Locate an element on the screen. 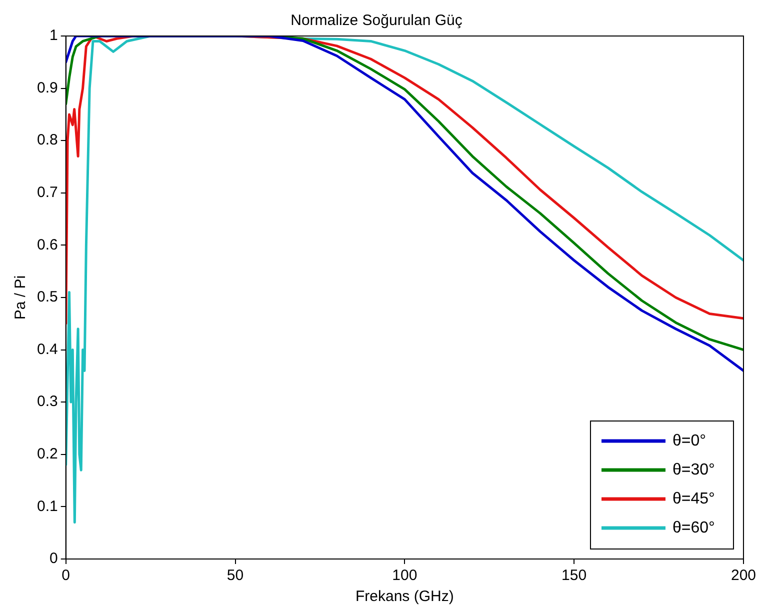  y-tick-label: 0.1 is located at coordinates (47, 506).